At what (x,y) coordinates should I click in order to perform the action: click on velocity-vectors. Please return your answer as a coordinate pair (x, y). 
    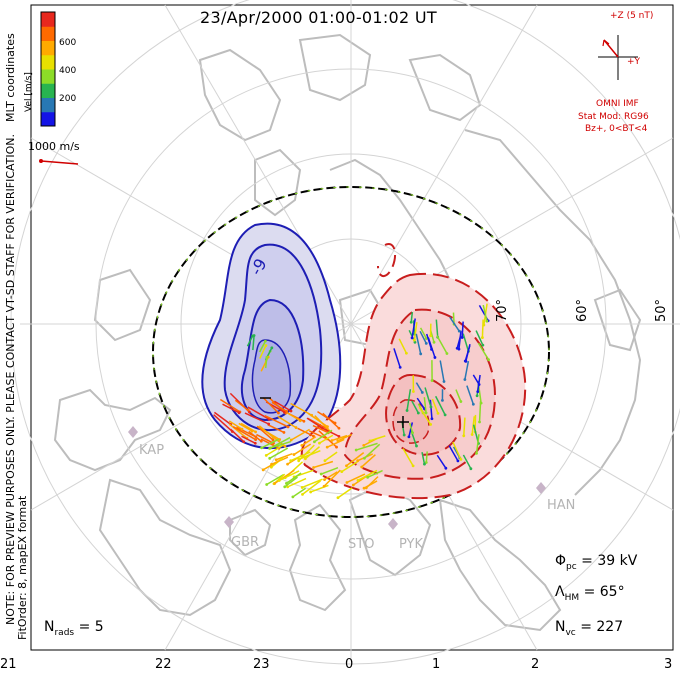
    Looking at the image, I should click on (351, 401).